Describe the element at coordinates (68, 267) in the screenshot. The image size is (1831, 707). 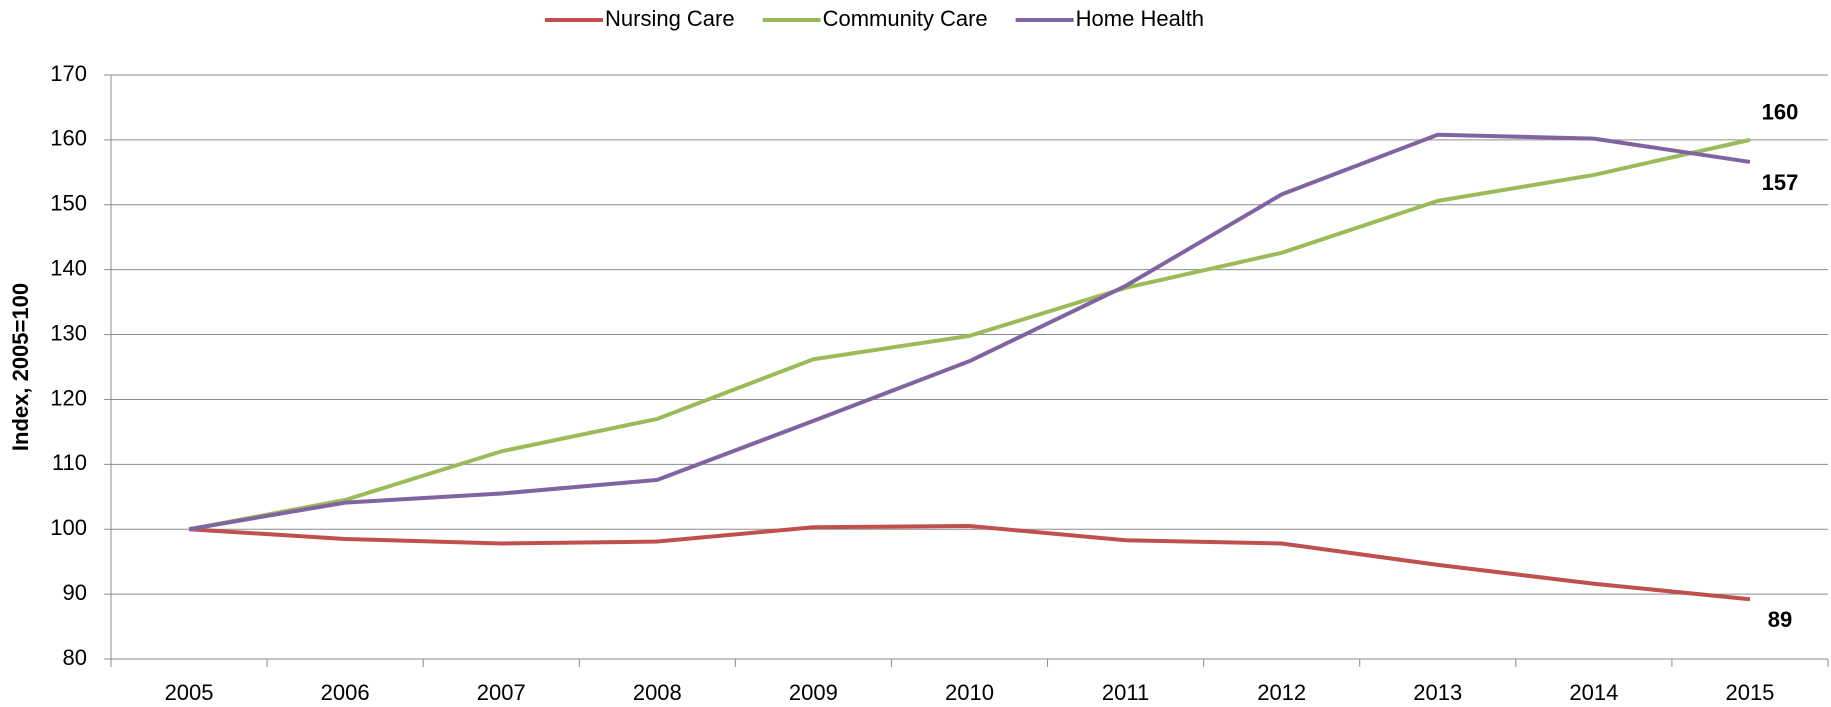
I see `y-tick-label: 140` at that location.